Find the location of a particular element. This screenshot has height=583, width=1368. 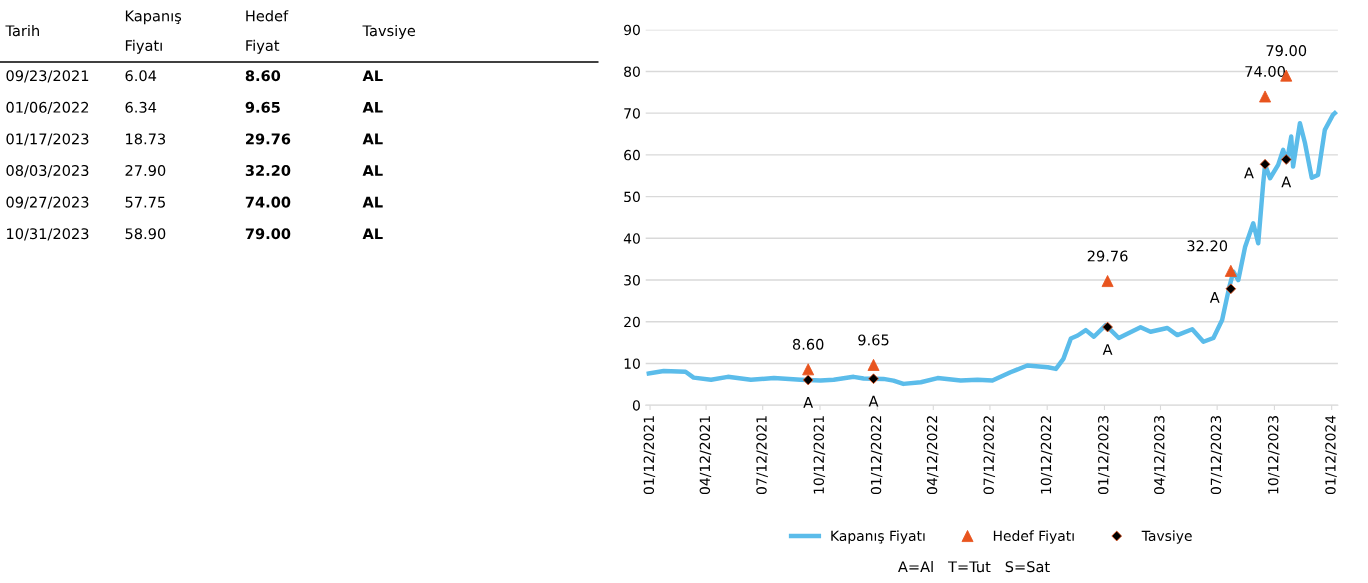

text: 10/31/2023 is located at coordinates (48, 234).